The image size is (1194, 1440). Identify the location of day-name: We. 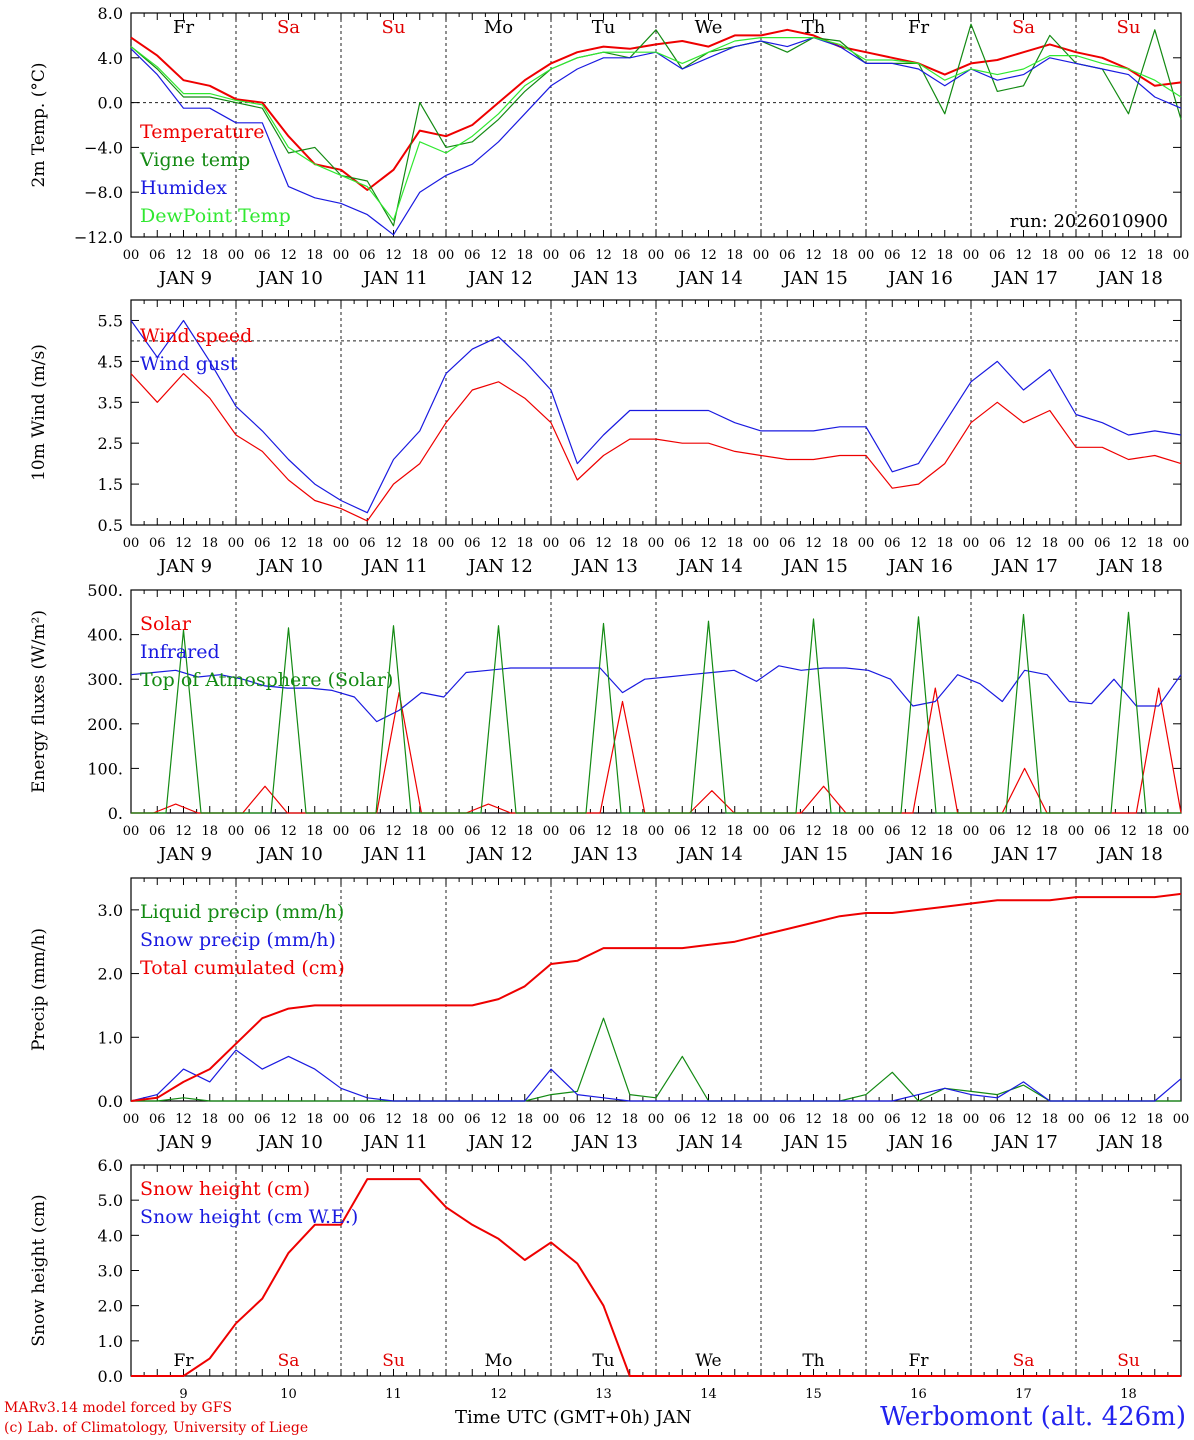
(708, 1361).